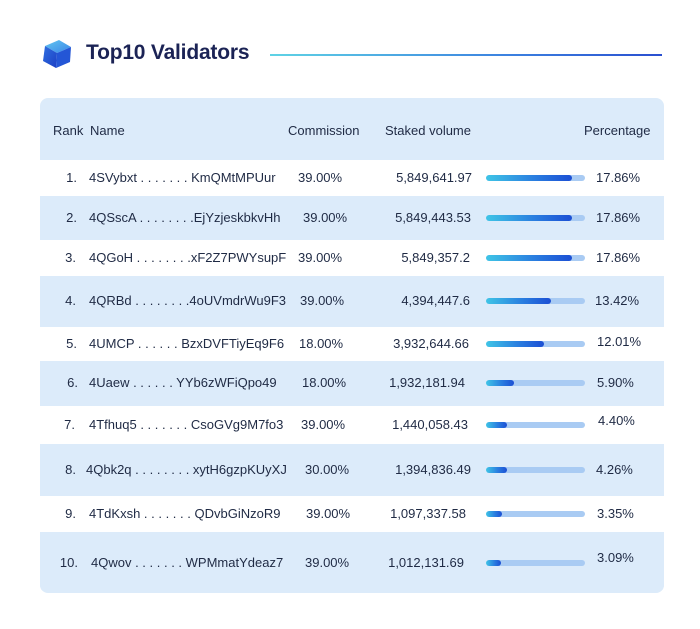 The width and height of the screenshot is (700, 629). What do you see at coordinates (188, 257) in the screenshot?
I see `validator-name: 4QGoH . . . . . . . .xF2Z7PWYsupF` at bounding box center [188, 257].